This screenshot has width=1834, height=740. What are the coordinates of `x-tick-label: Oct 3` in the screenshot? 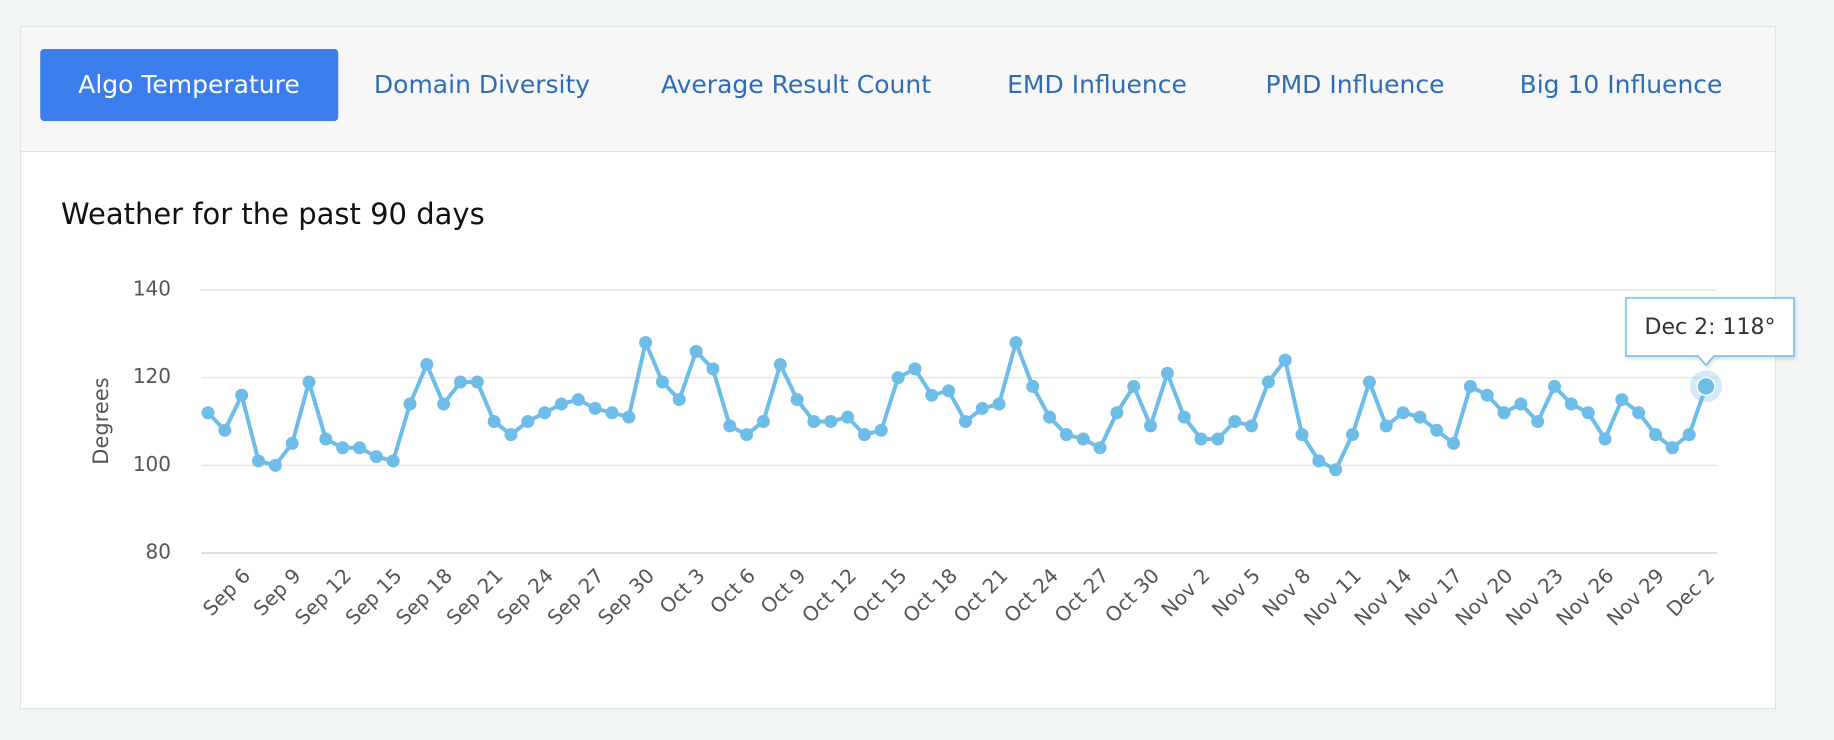 It's located at (682, 590).